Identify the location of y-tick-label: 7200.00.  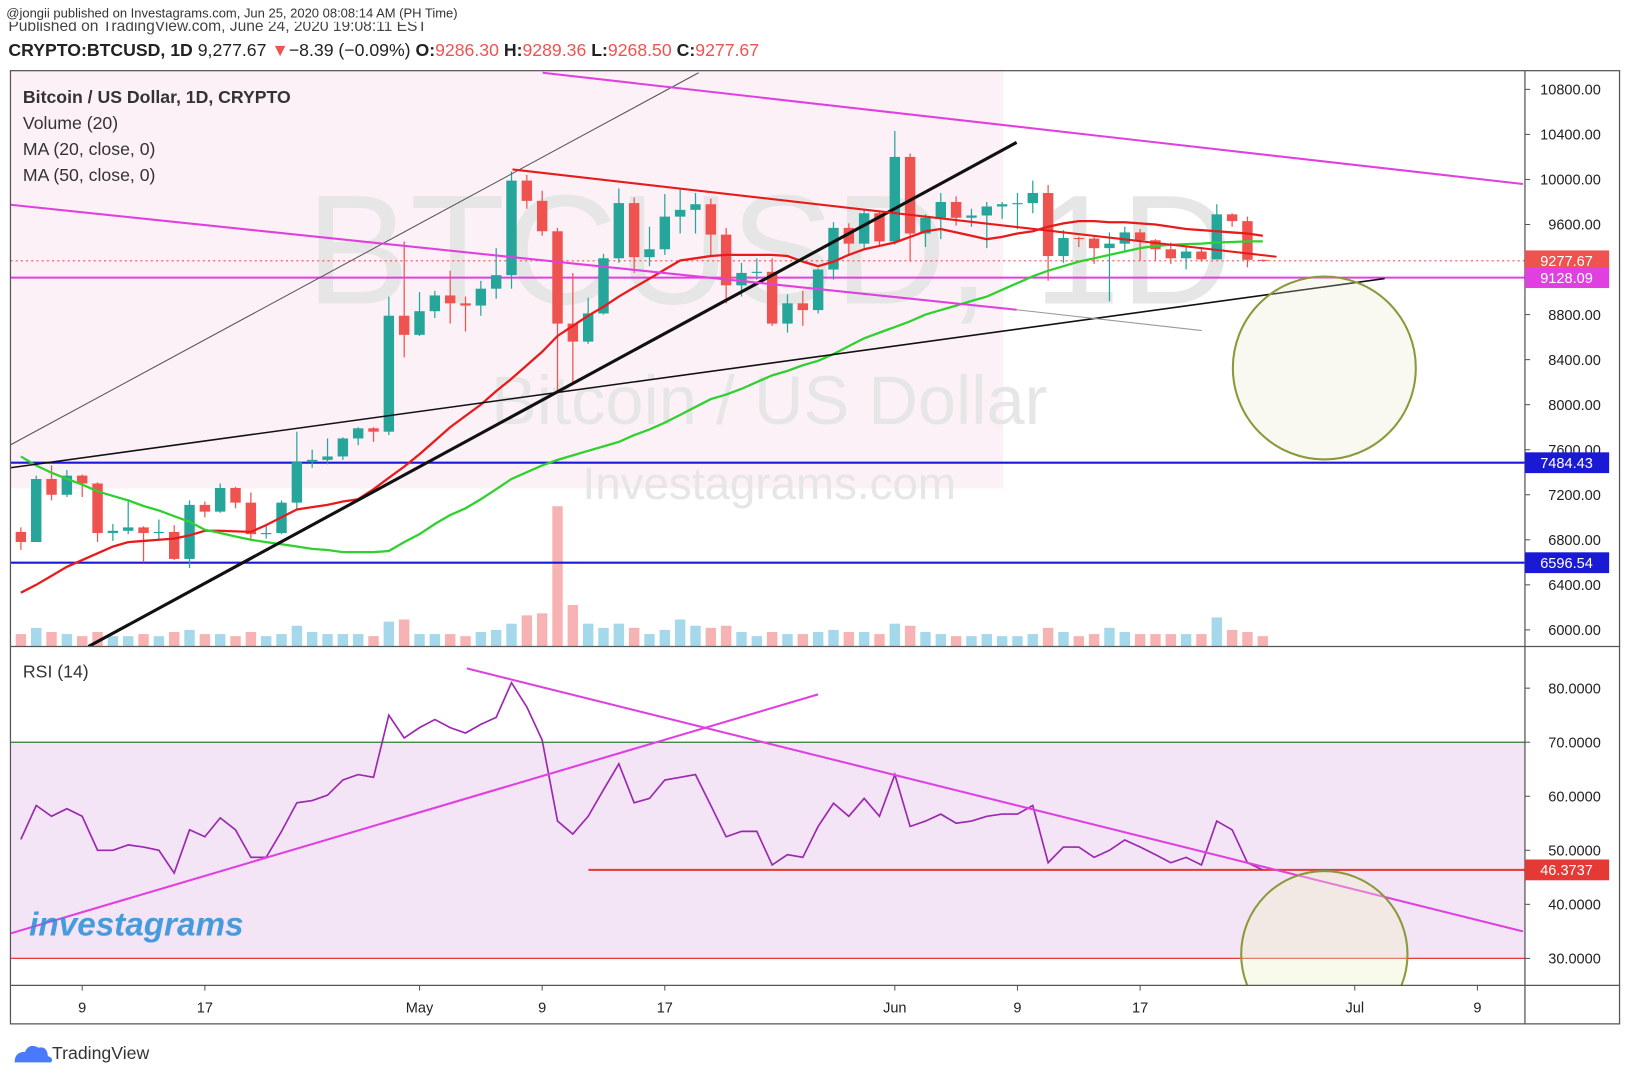
(1574, 496).